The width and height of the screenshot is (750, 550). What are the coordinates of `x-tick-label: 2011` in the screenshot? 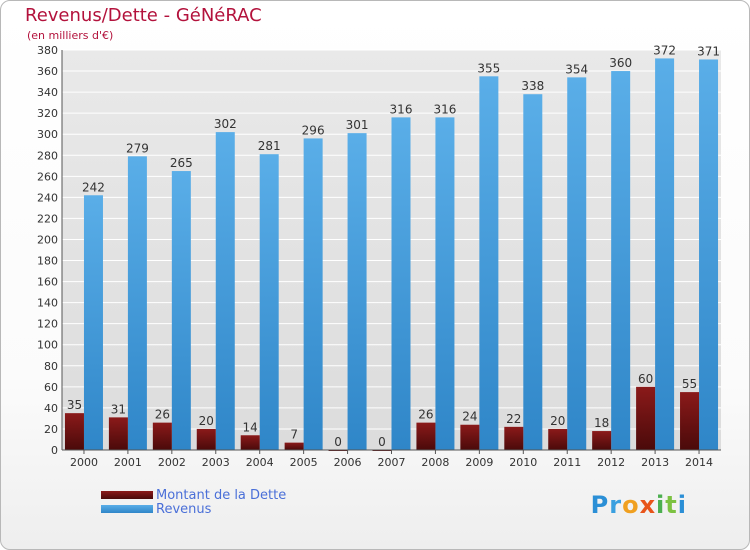 It's located at (567, 462).